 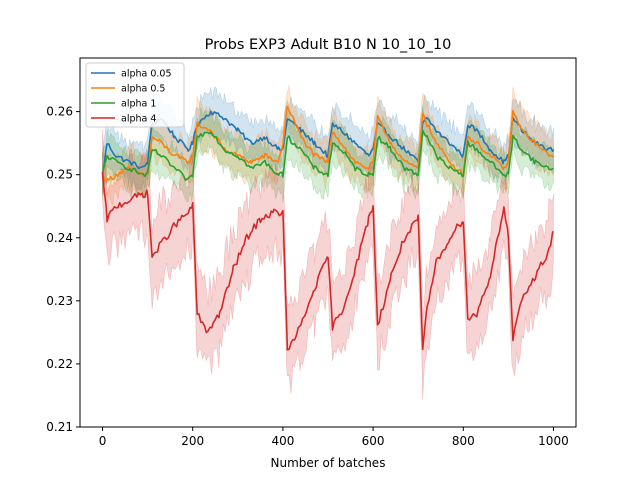 I want to click on legend-label: alpha 0.5, so click(x=143, y=89).